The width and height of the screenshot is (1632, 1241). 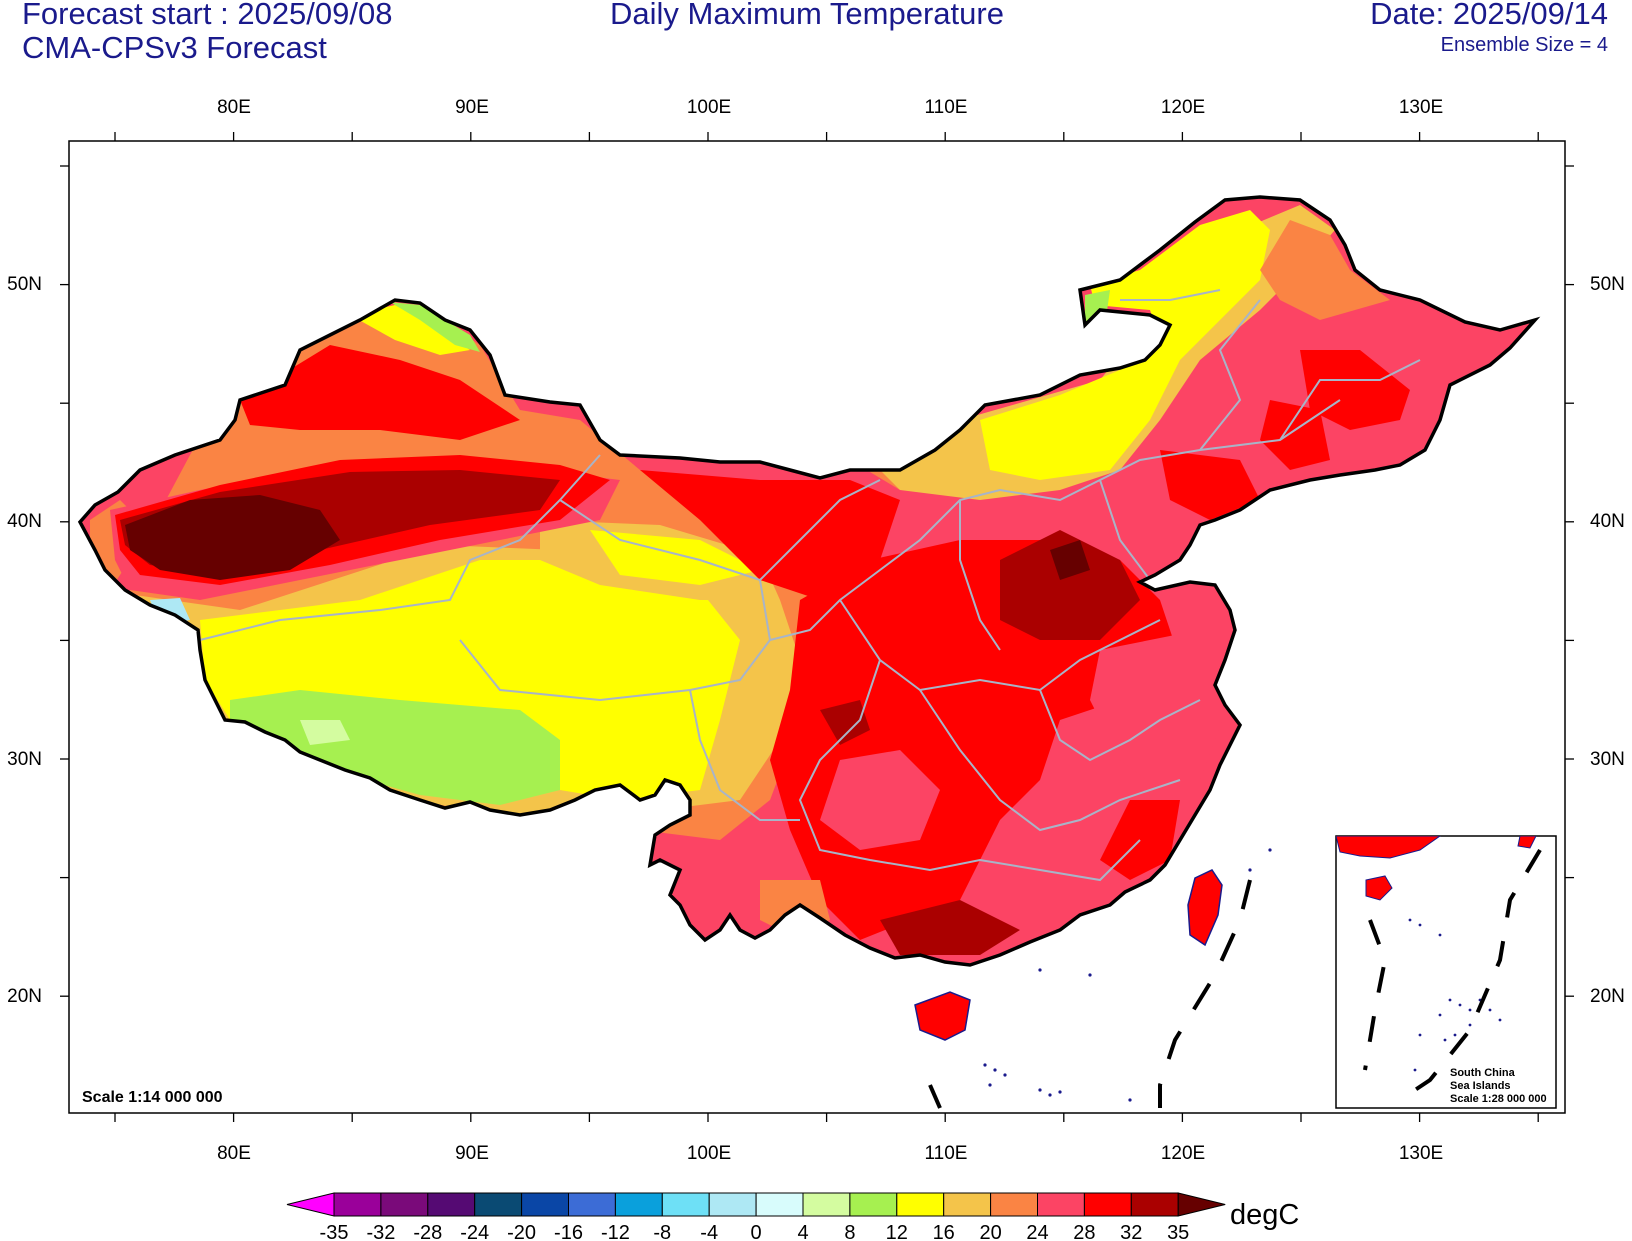 I want to click on model-name-label: CMA-CPSv3 Forecast, so click(x=174, y=47).